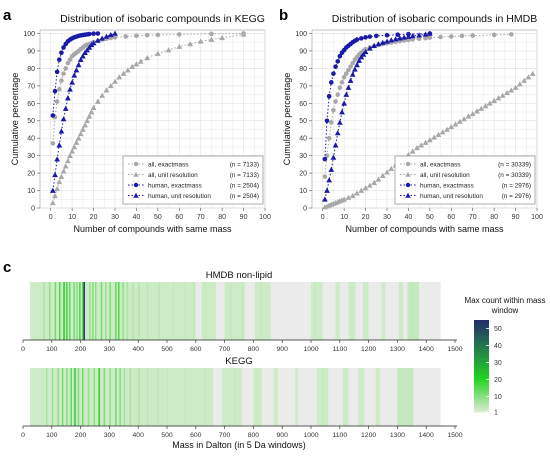 The height and width of the screenshot is (456, 550). Describe the element at coordinates (33, 209) in the screenshot. I see `y-tick-label: 0` at that location.